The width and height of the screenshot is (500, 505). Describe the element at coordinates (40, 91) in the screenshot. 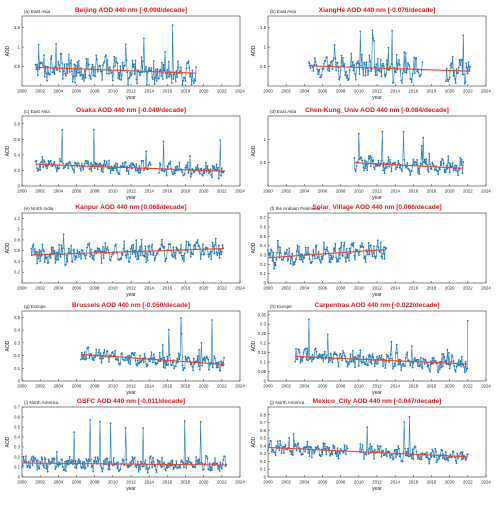

I see `x-tick-label: 2002` at that location.